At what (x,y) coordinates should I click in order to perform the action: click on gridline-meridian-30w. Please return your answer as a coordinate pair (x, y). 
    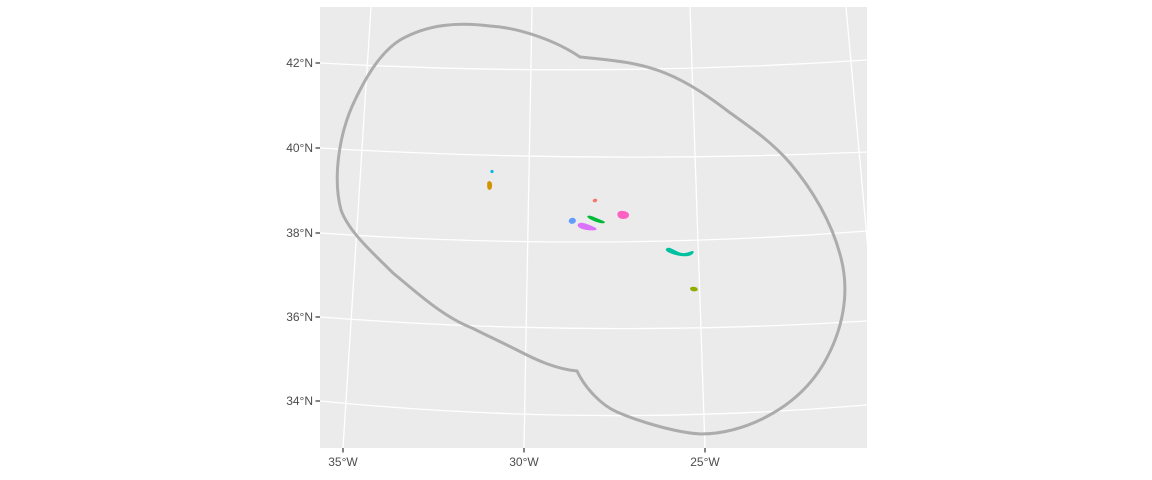
    Looking at the image, I should click on (528, 227).